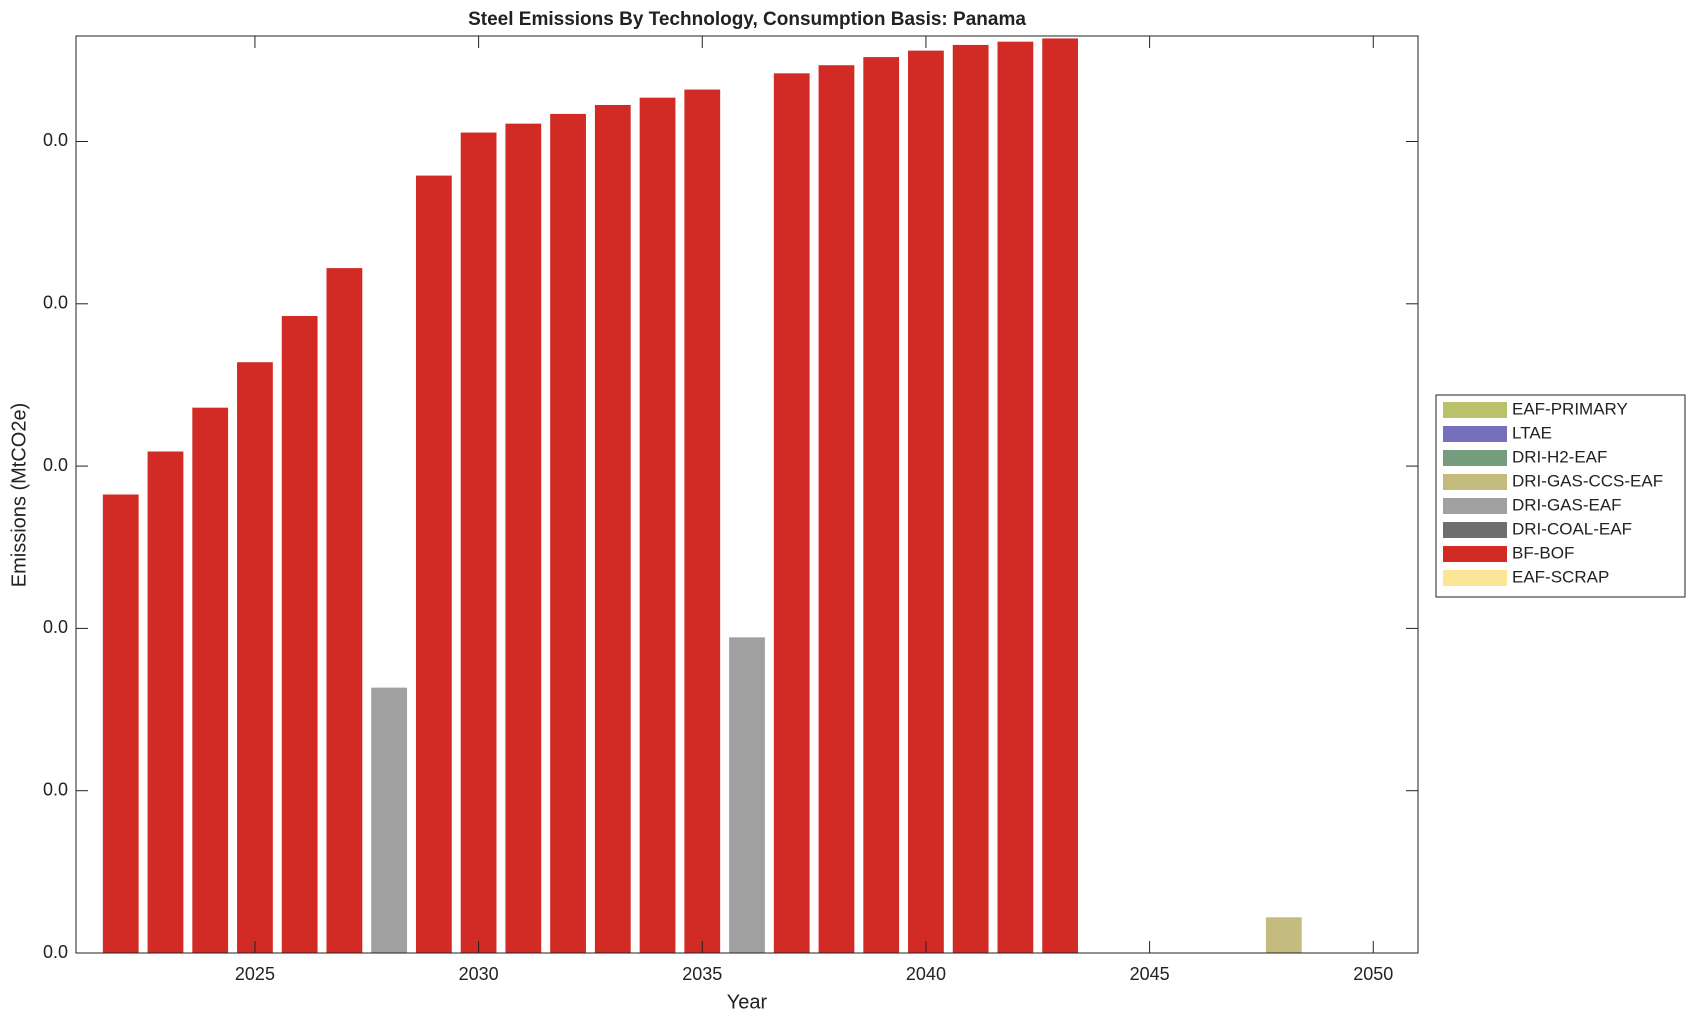  Describe the element at coordinates (1560, 576) in the screenshot. I see `legend-label: EAF-SCRAP` at that location.